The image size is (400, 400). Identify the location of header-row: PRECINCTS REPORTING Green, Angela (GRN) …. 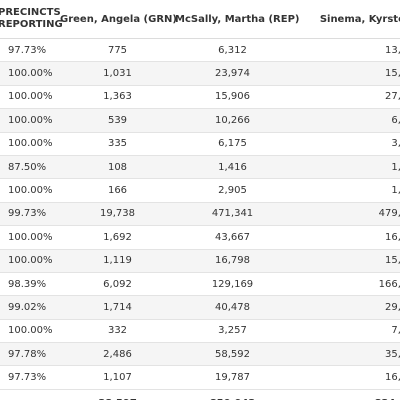
(200, 19).